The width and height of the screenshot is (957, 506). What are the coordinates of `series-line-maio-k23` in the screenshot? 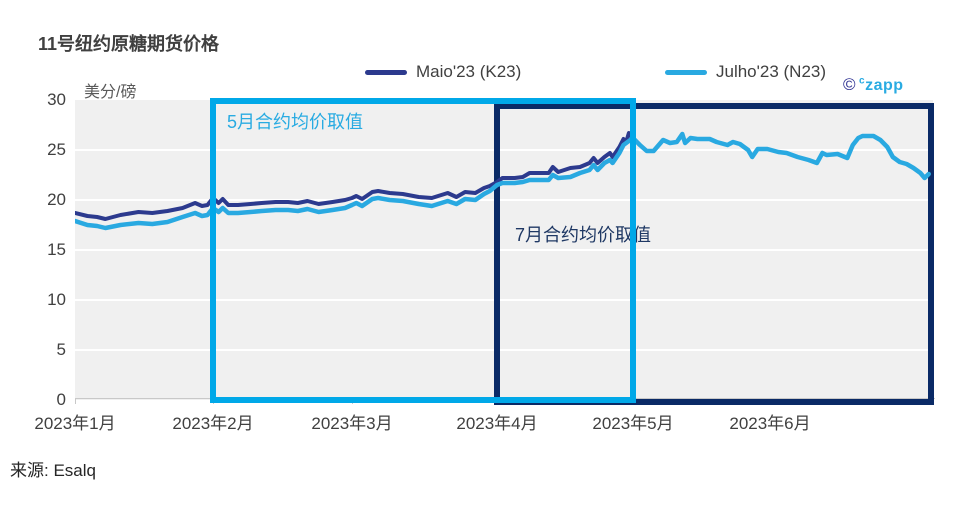 It's located at (355, 174).